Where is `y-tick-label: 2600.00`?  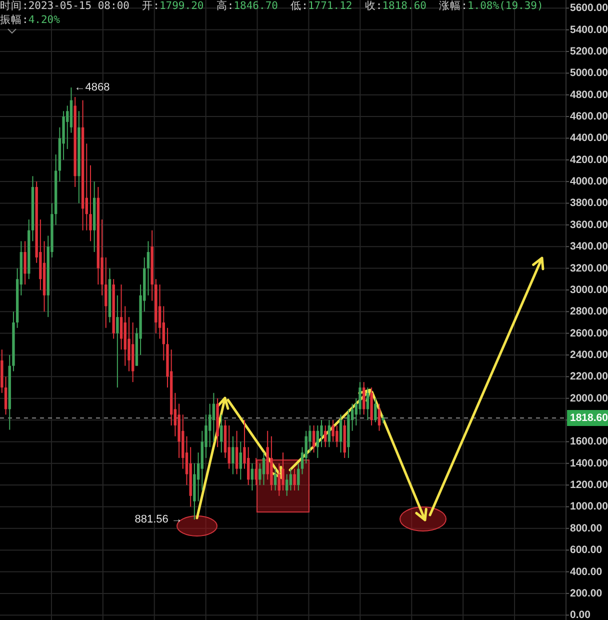
y-tick-label: 2600.00 is located at coordinates (589, 333).